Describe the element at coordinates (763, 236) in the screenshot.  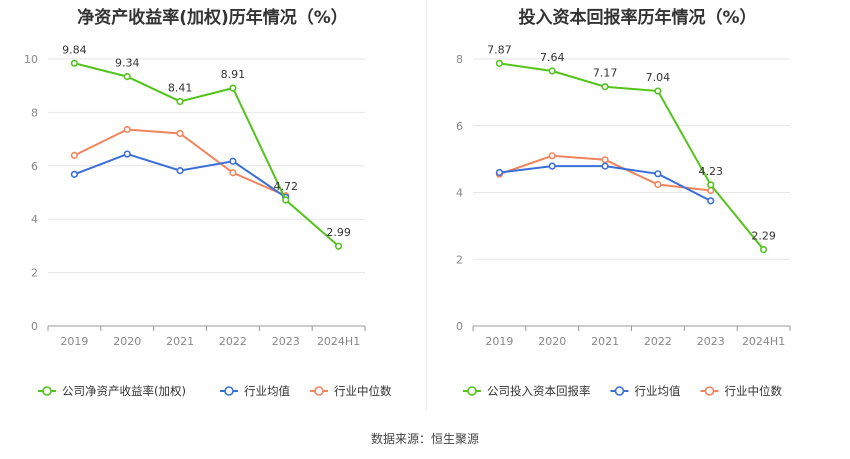
I see `data-label: 2.29` at that location.